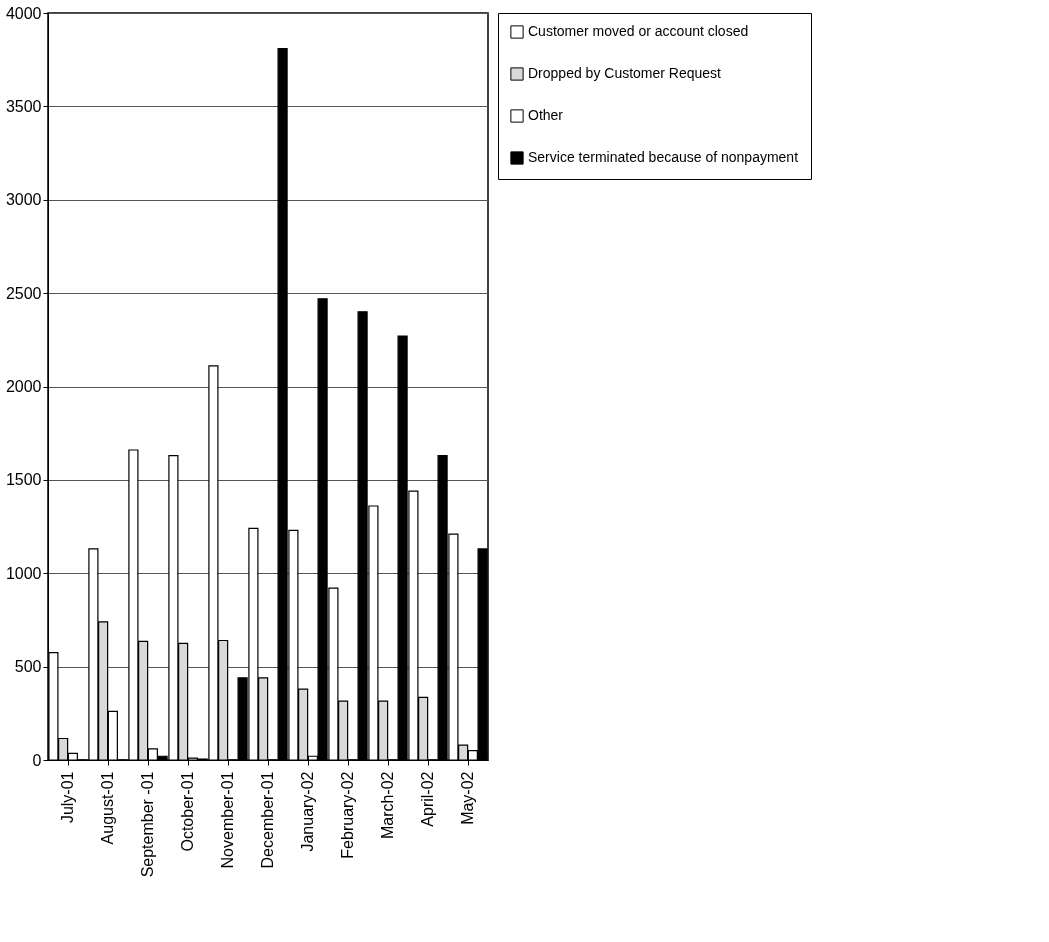 Image resolution: width=1049 pixels, height=942 pixels. Describe the element at coordinates (147, 824) in the screenshot. I see `x-tick-label: September -01` at that location.